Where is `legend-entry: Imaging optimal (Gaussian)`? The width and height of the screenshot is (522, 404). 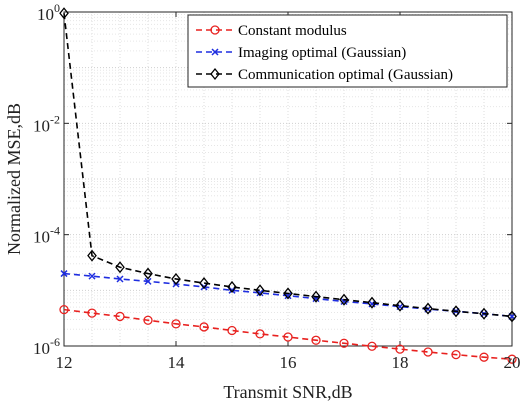 legend-entry: Imaging optimal (Gaussian) is located at coordinates (301, 53).